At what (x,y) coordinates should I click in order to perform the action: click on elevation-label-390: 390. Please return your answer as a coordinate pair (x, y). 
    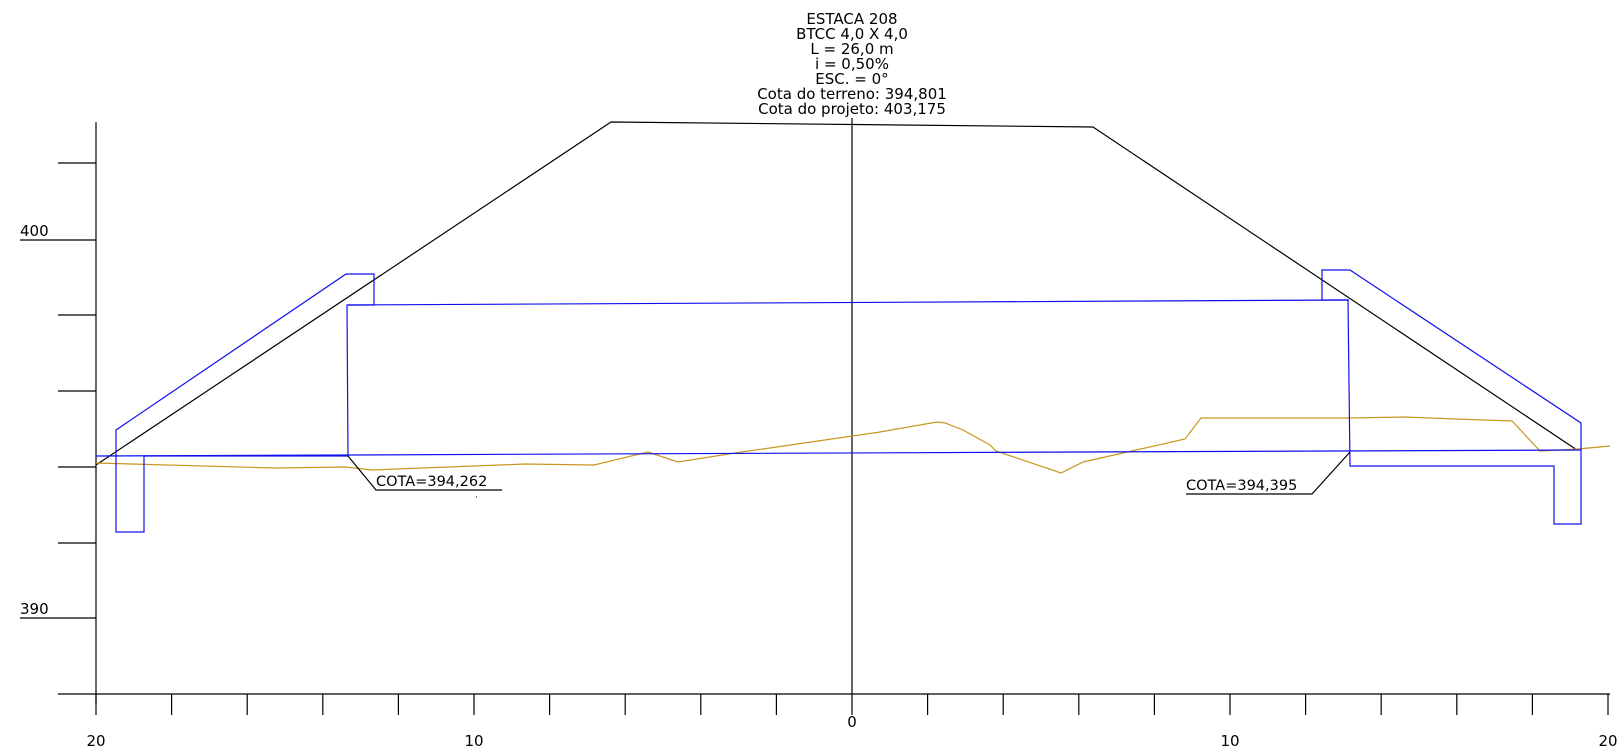
    Looking at the image, I should click on (34, 609).